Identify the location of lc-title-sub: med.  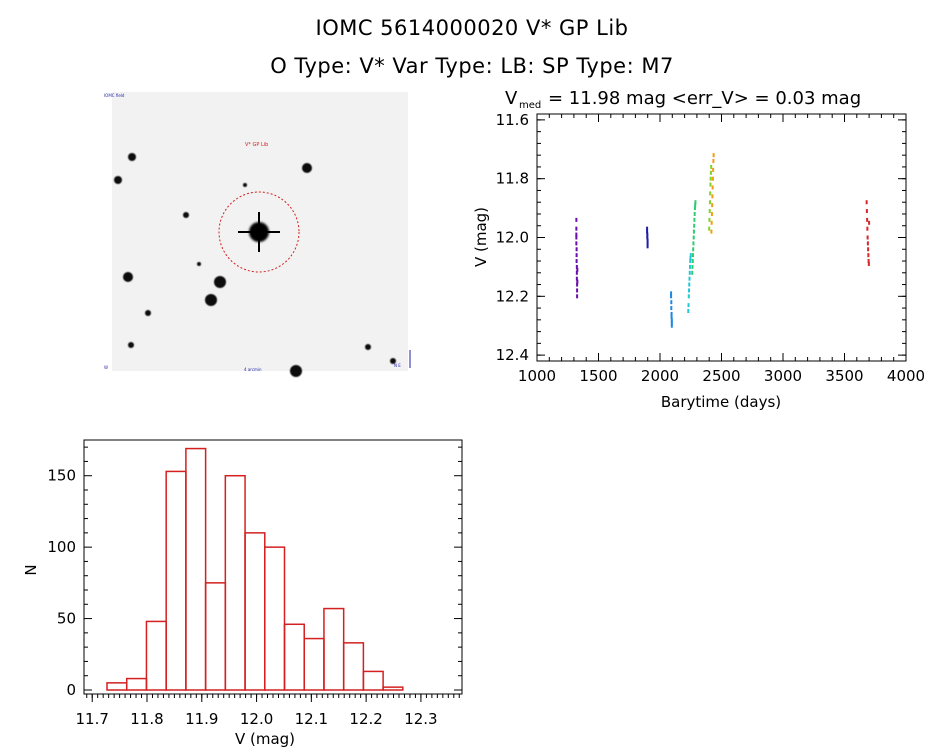
(530, 105).